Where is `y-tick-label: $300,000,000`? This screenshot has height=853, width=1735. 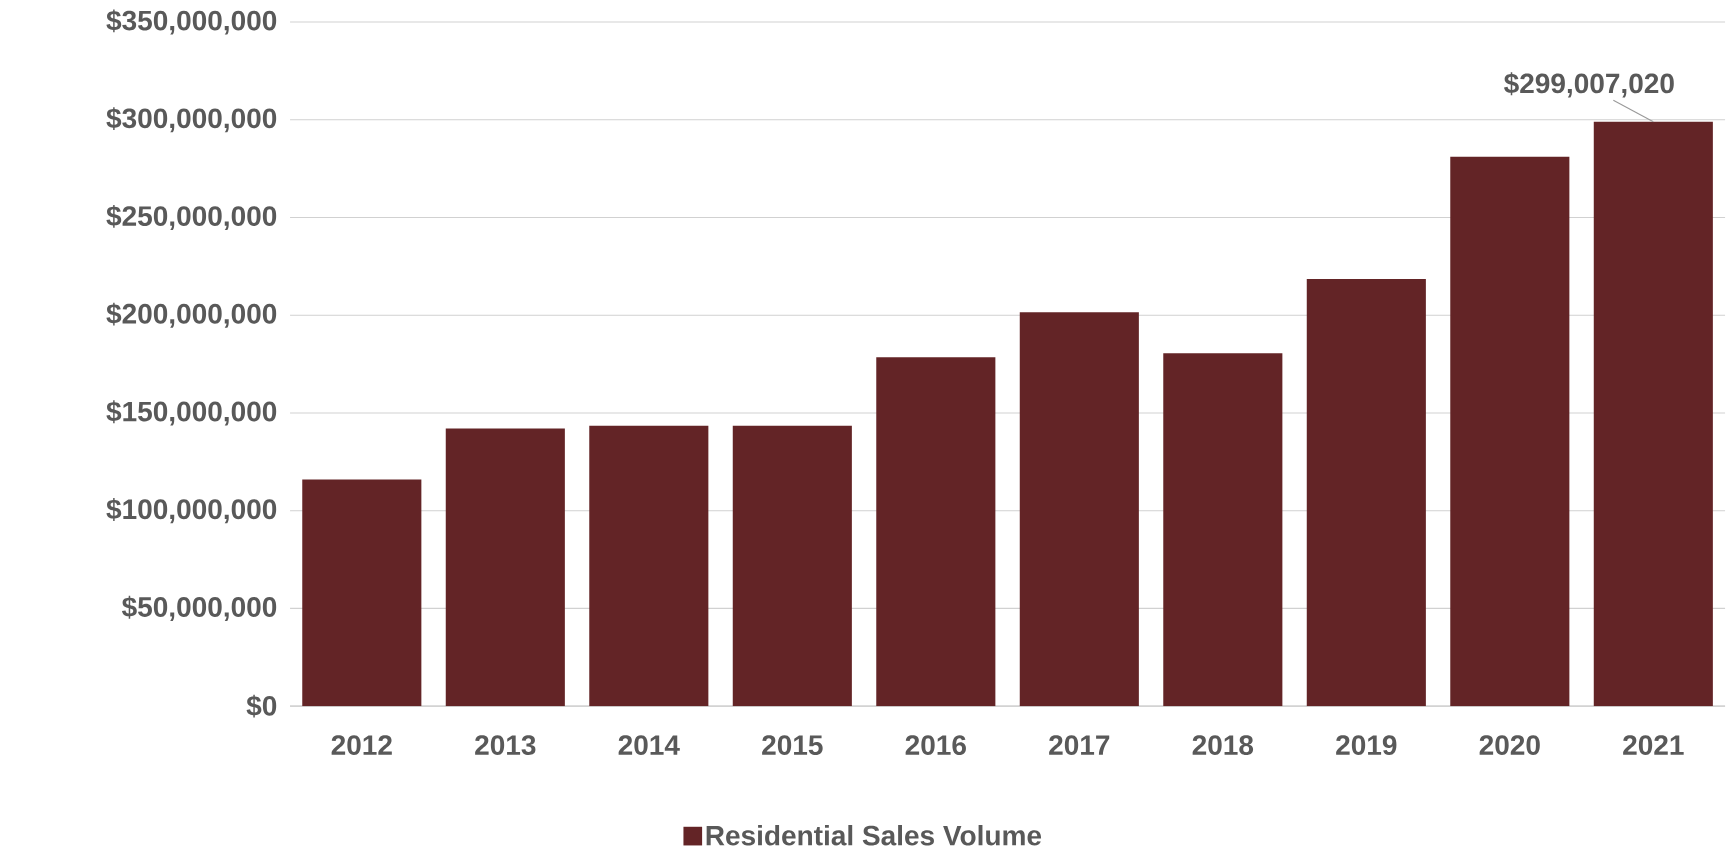 y-tick-label: $300,000,000 is located at coordinates (191, 120).